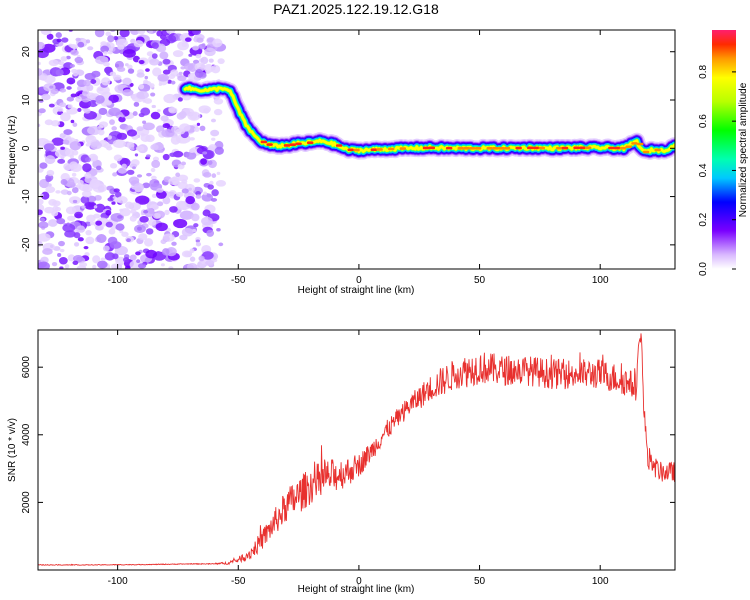  I want to click on y-tick-label: 20, so click(26, 52).